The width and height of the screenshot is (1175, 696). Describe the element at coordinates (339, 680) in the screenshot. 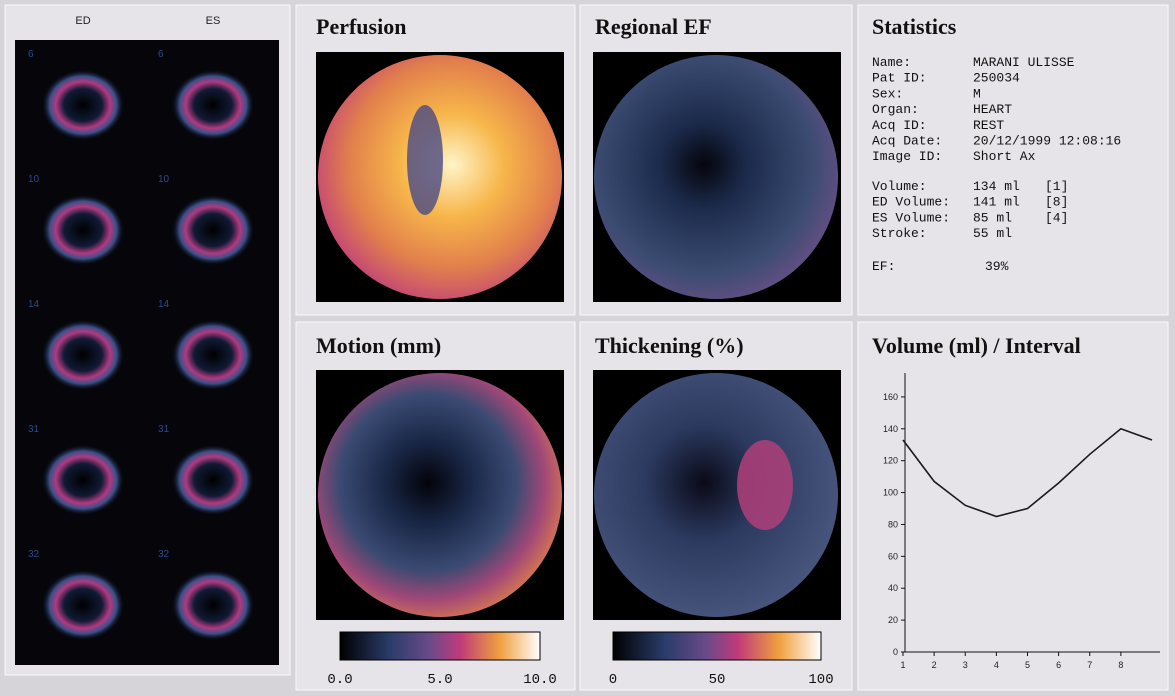

I see `colorbar-label: 0.0` at that location.